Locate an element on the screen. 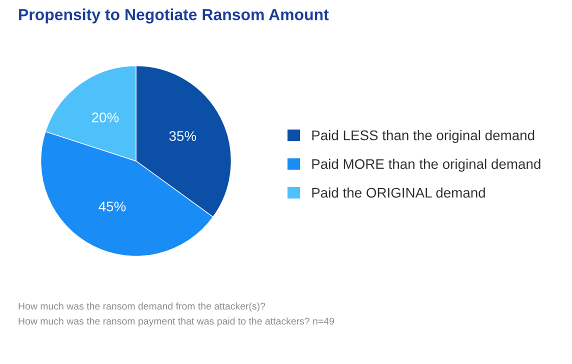  data-label: 20% is located at coordinates (105, 117).